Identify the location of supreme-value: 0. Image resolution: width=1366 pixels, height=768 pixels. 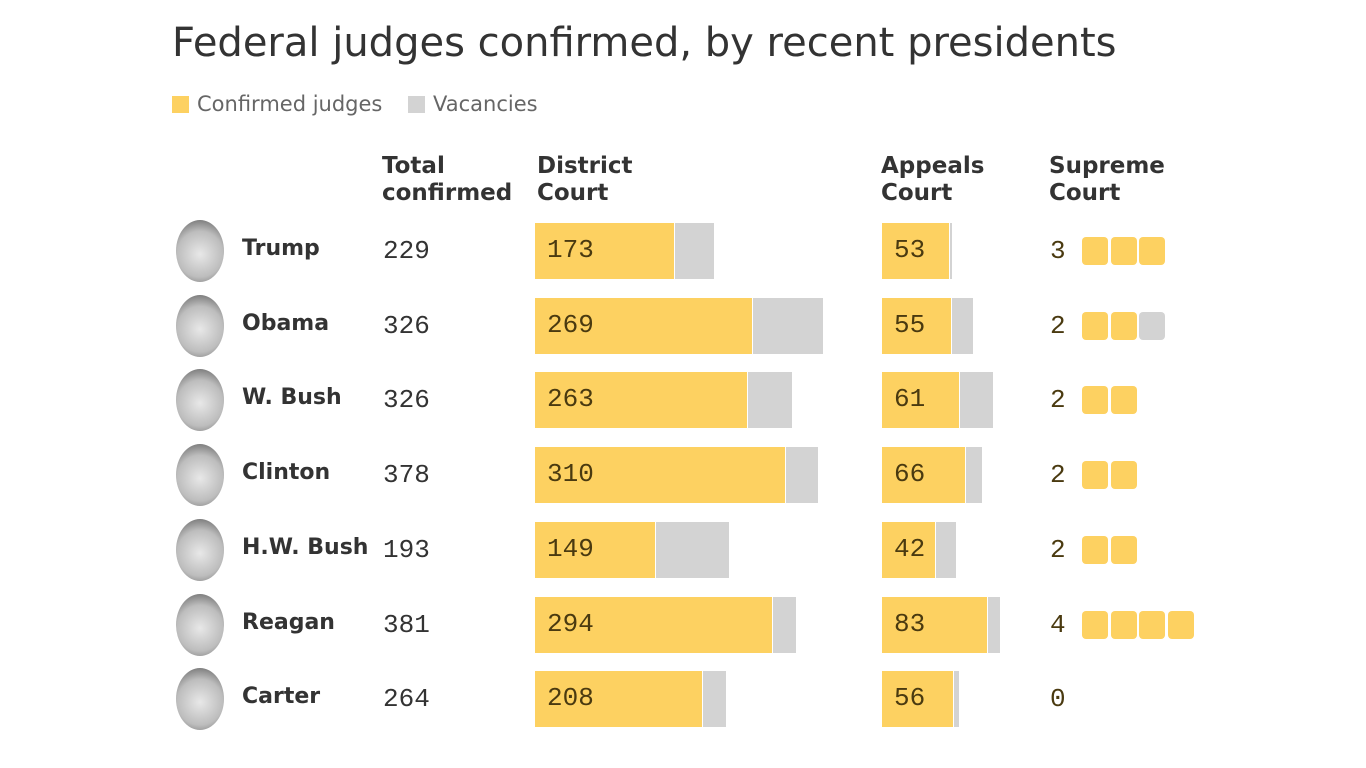
(1058, 699).